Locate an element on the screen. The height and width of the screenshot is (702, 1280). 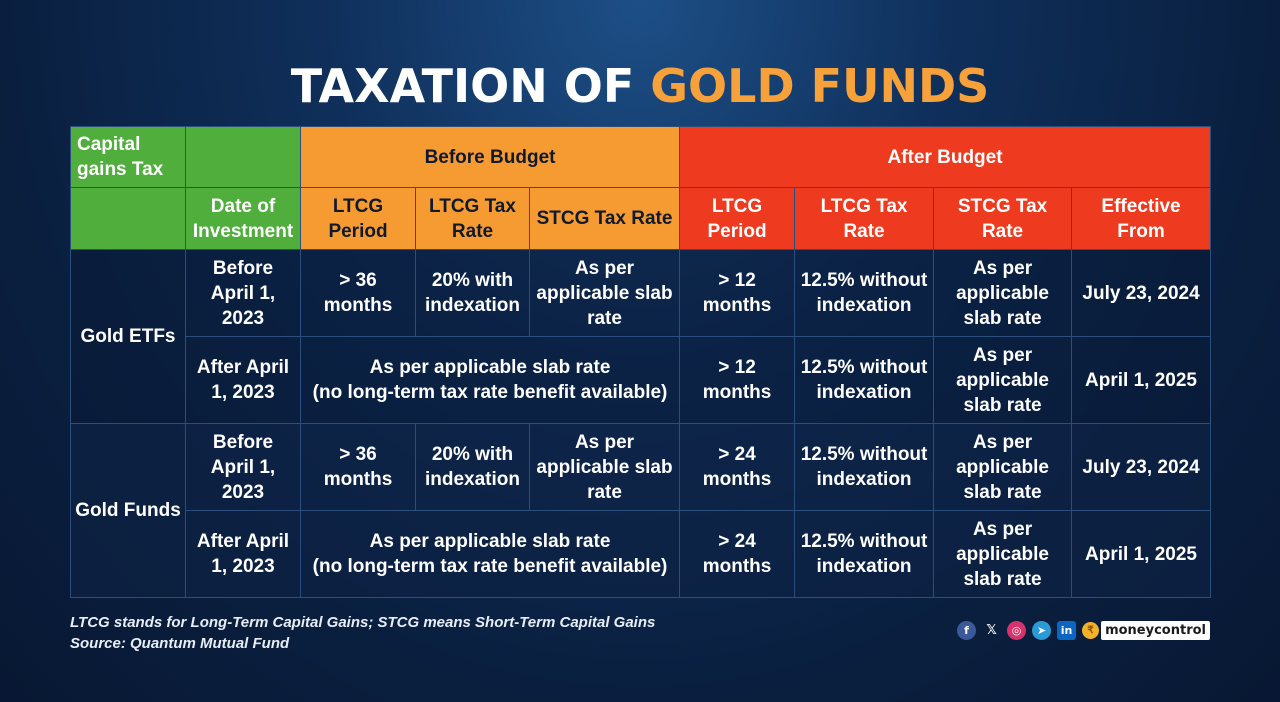
title-part-2: GOLD FUNDS is located at coordinates (820, 86).